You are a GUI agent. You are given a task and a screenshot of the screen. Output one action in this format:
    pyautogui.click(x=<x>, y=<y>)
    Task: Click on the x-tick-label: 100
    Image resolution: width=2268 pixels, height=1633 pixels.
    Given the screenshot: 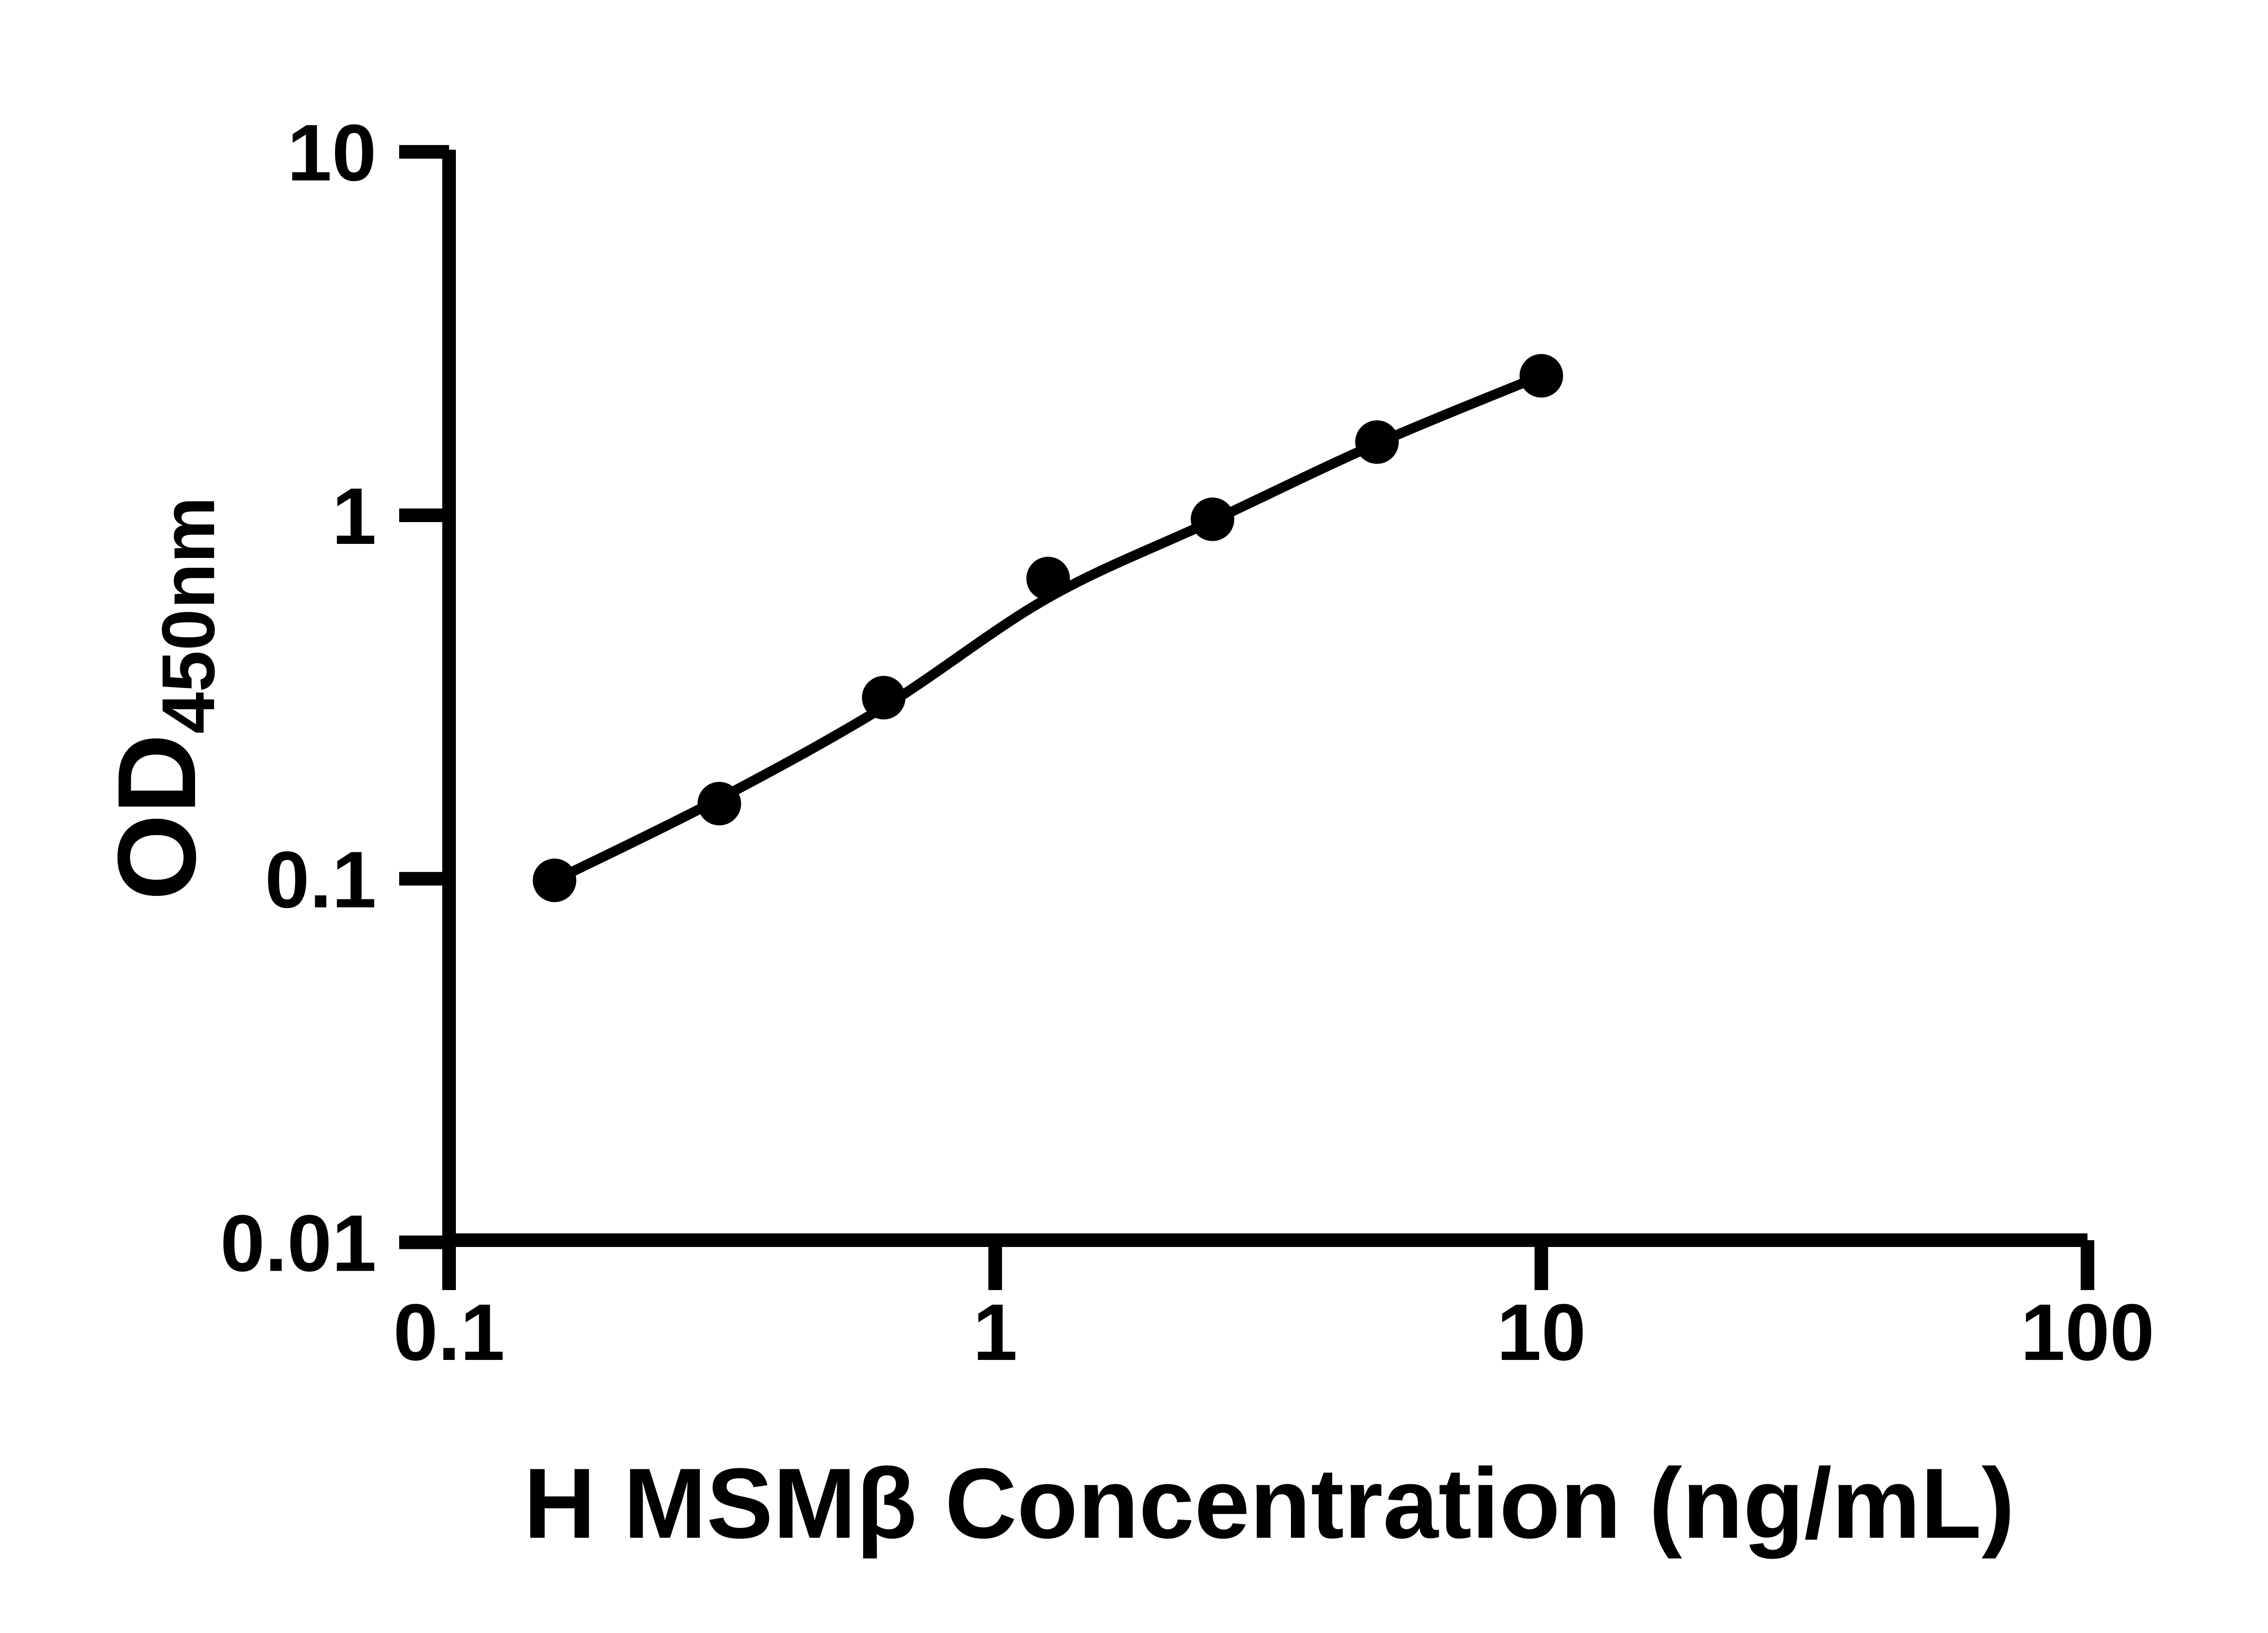 What is the action you would take?
    pyautogui.click(x=2087, y=1332)
    